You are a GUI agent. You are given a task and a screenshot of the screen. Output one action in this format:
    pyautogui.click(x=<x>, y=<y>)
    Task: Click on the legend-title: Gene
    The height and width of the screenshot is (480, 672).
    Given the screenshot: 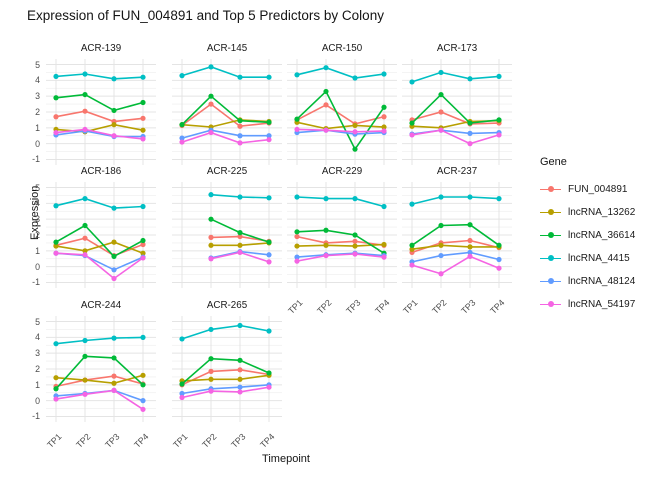 What is the action you would take?
    pyautogui.click(x=553, y=162)
    